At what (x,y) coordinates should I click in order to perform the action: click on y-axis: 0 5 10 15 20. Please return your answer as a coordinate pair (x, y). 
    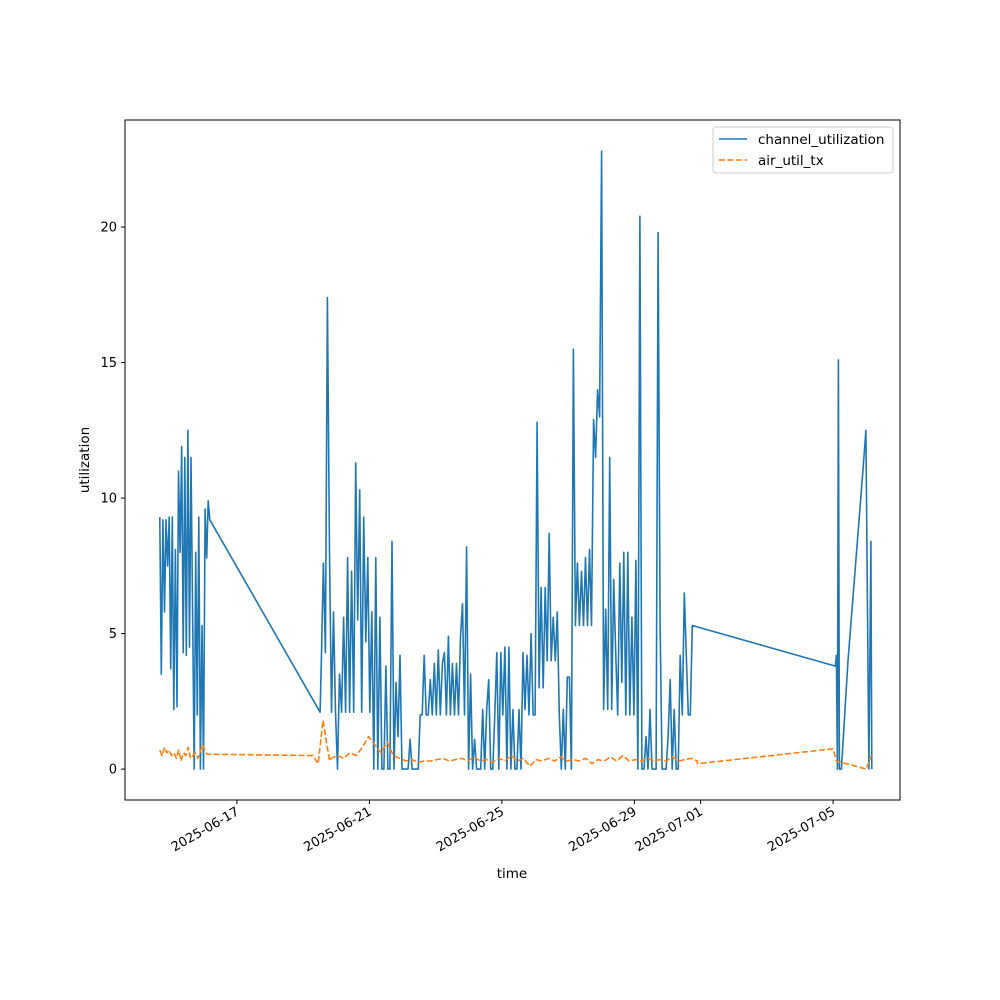
    Looking at the image, I should click on (112, 499).